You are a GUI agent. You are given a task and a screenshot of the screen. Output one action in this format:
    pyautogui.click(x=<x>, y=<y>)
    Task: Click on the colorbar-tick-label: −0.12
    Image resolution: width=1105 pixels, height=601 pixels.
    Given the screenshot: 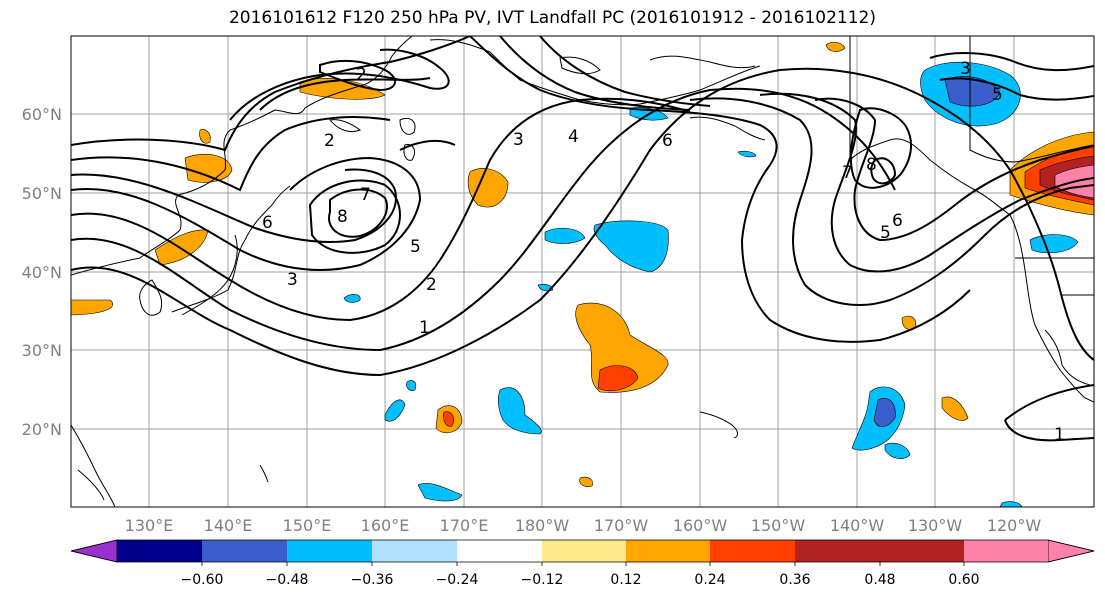 What is the action you would take?
    pyautogui.click(x=542, y=580)
    